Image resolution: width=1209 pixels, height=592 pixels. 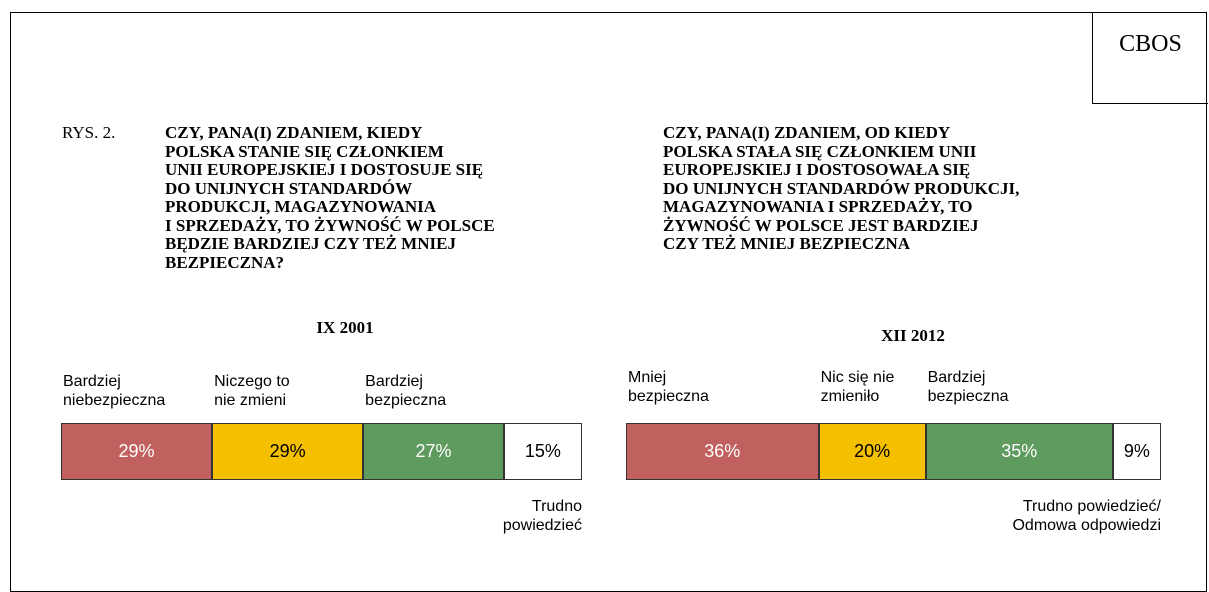 I want to click on bar-segment: 9%, so click(x=1136, y=451).